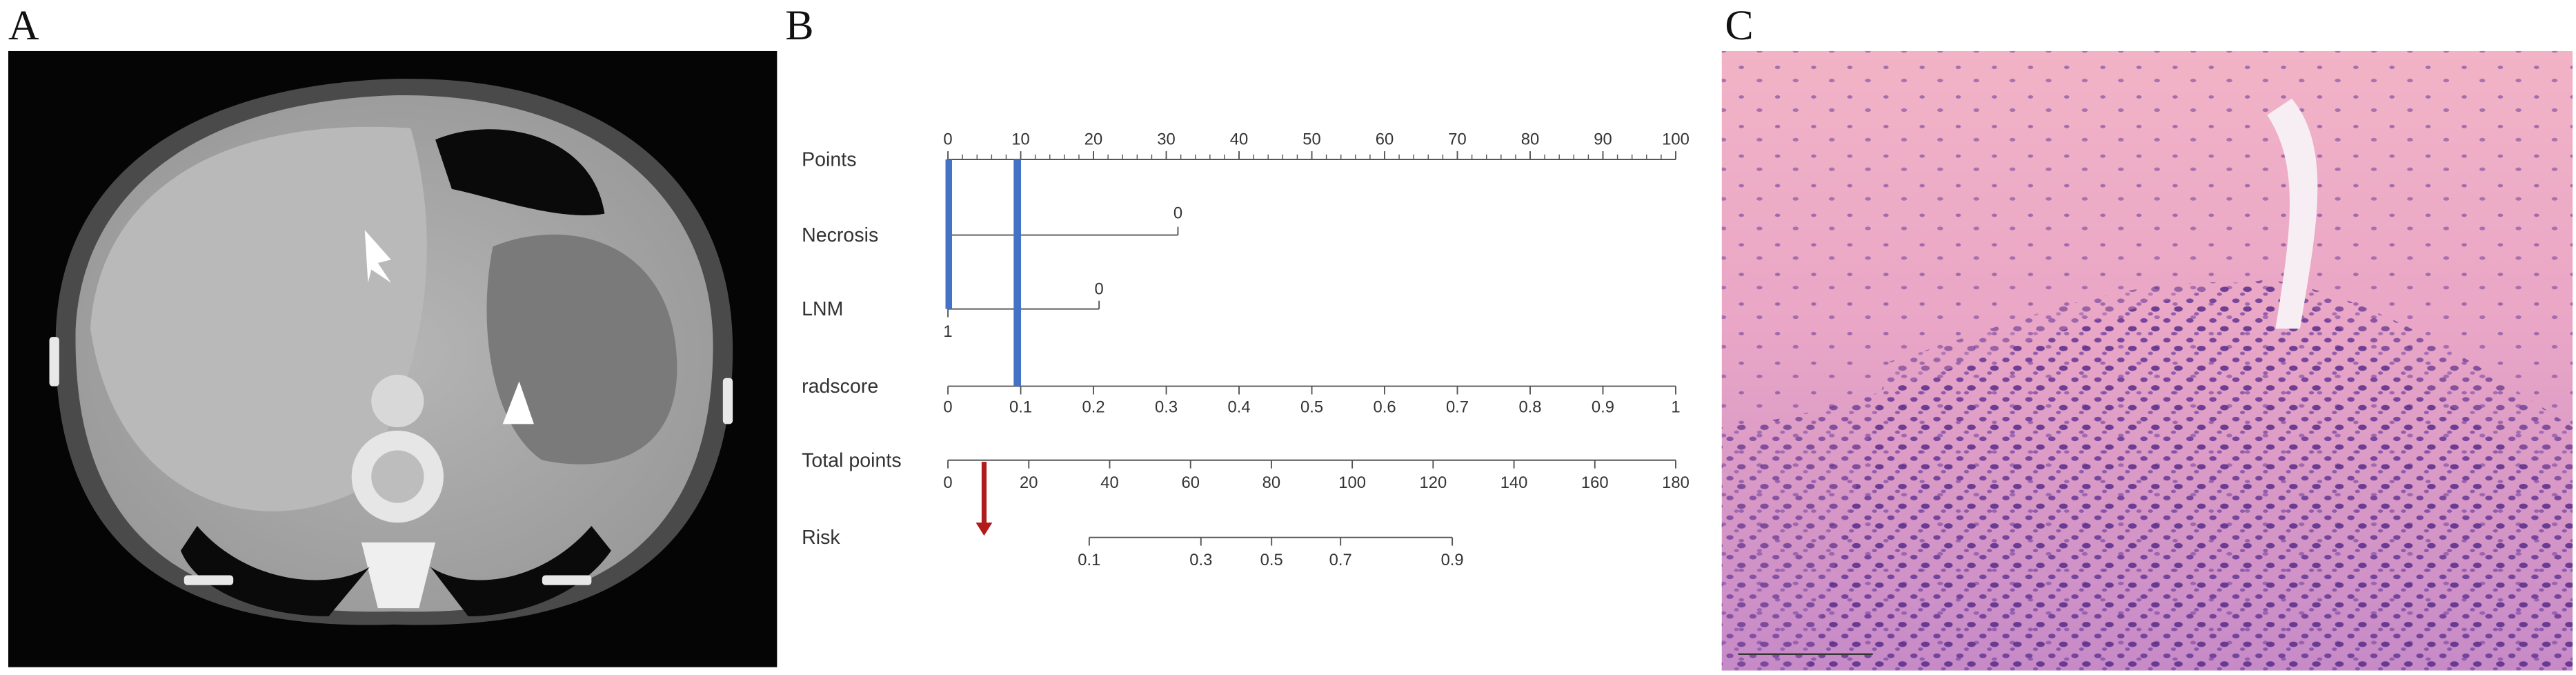  I want to click on row-label: Total points, so click(852, 460).